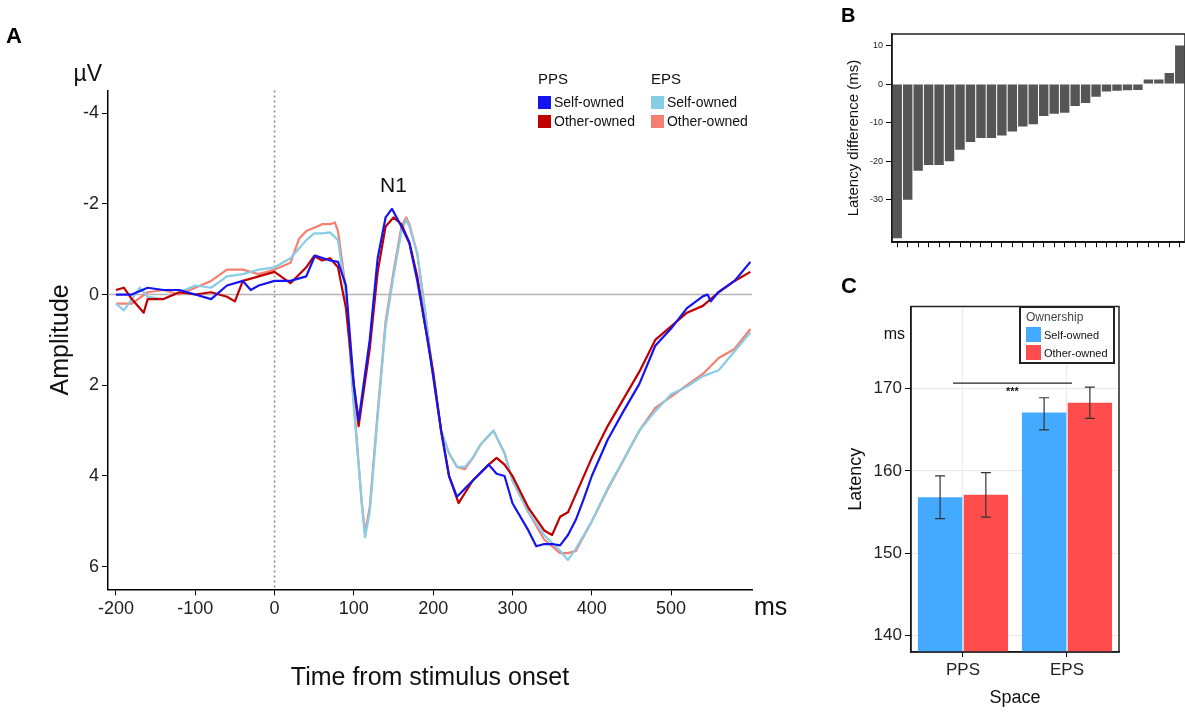 This screenshot has height=717, width=1185. What do you see at coordinates (115, 608) in the screenshot?
I see `x-tick-label: -200` at bounding box center [115, 608].